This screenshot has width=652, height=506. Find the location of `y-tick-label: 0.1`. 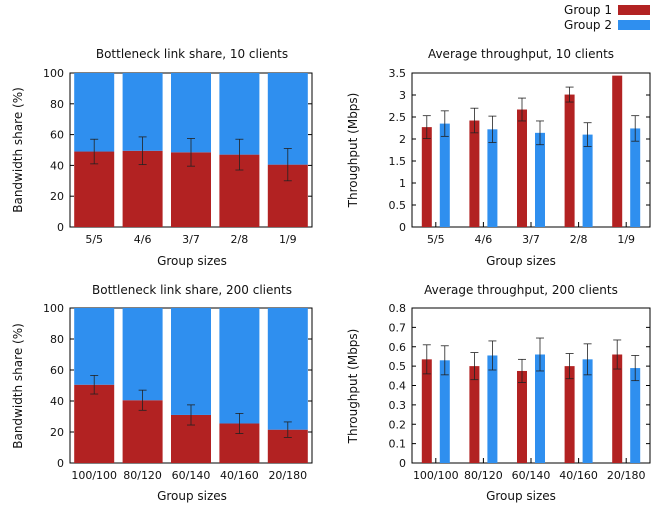

y-tick-label: 0.1 is located at coordinates (398, 444).